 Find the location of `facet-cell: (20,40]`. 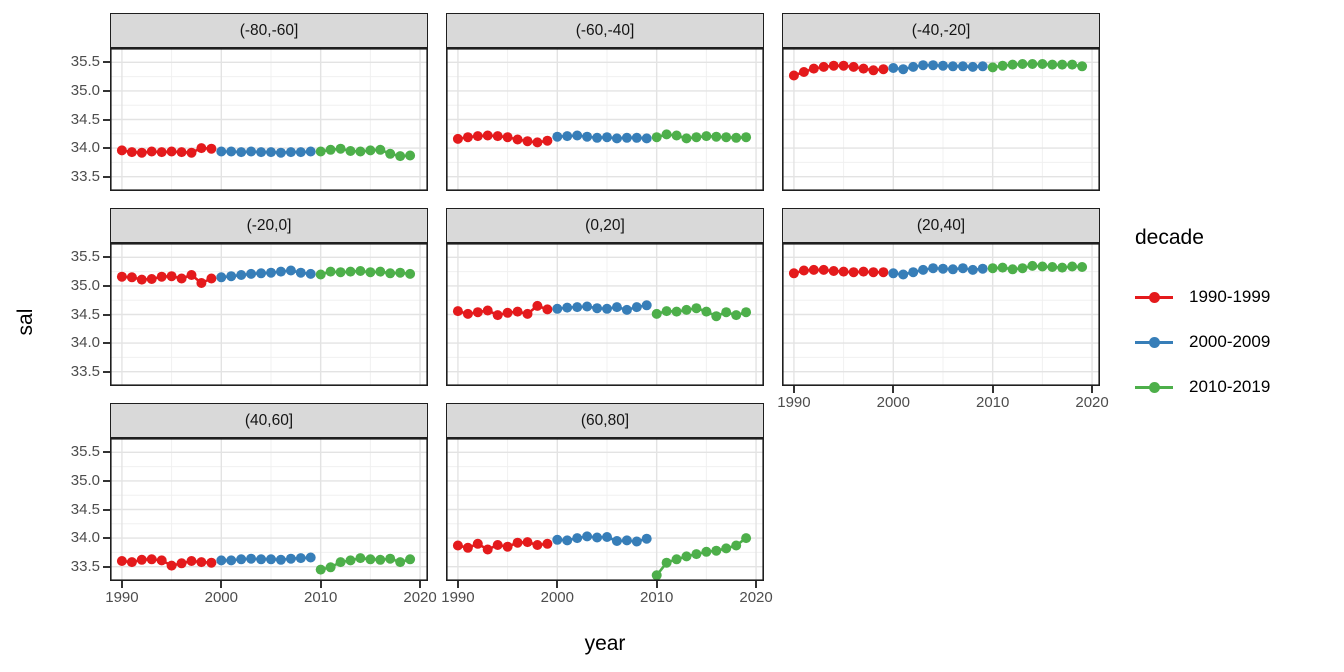

facet-cell: (20,40] is located at coordinates (941, 297).